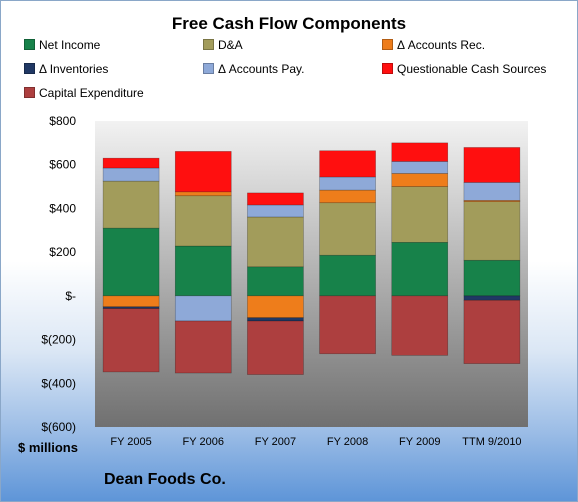 The width and height of the screenshot is (578, 502). I want to click on legend-item-questionable: Questionable Cash Sources, so click(464, 69).